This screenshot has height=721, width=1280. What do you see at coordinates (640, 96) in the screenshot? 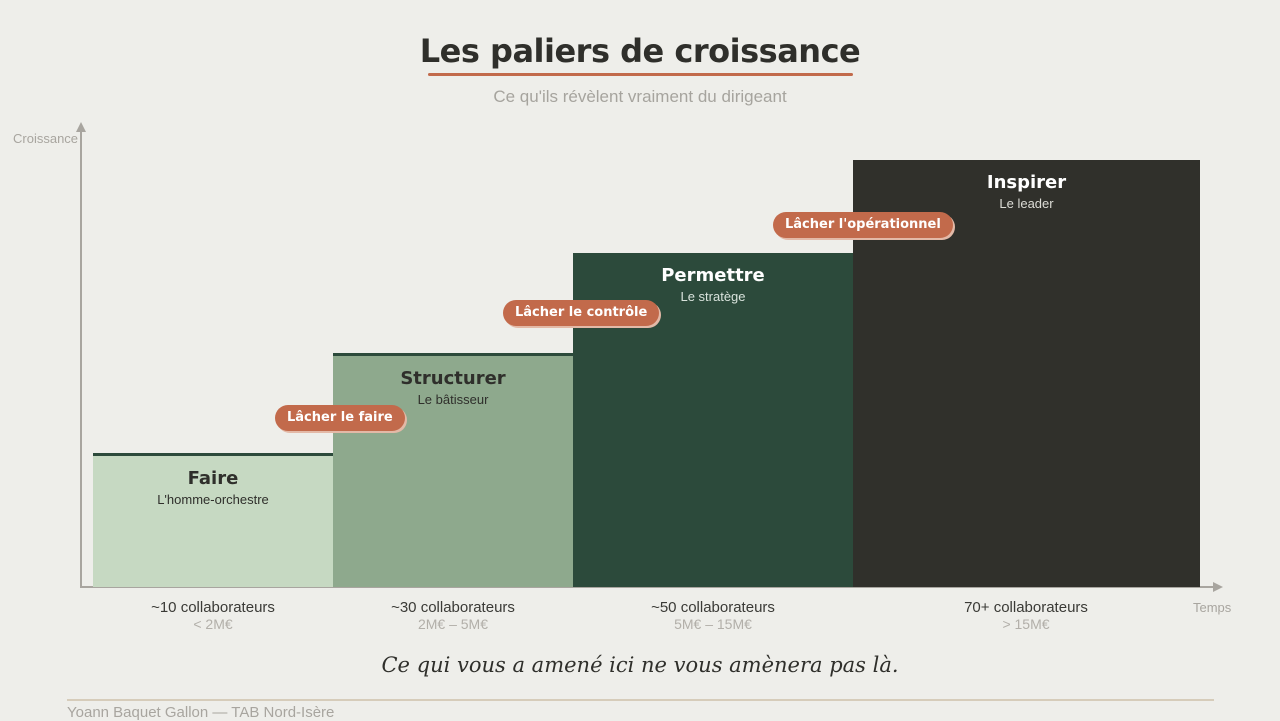
I see `page-subtitle: Ce qu'ils révèlent vraiment du dirigeant` at bounding box center [640, 96].